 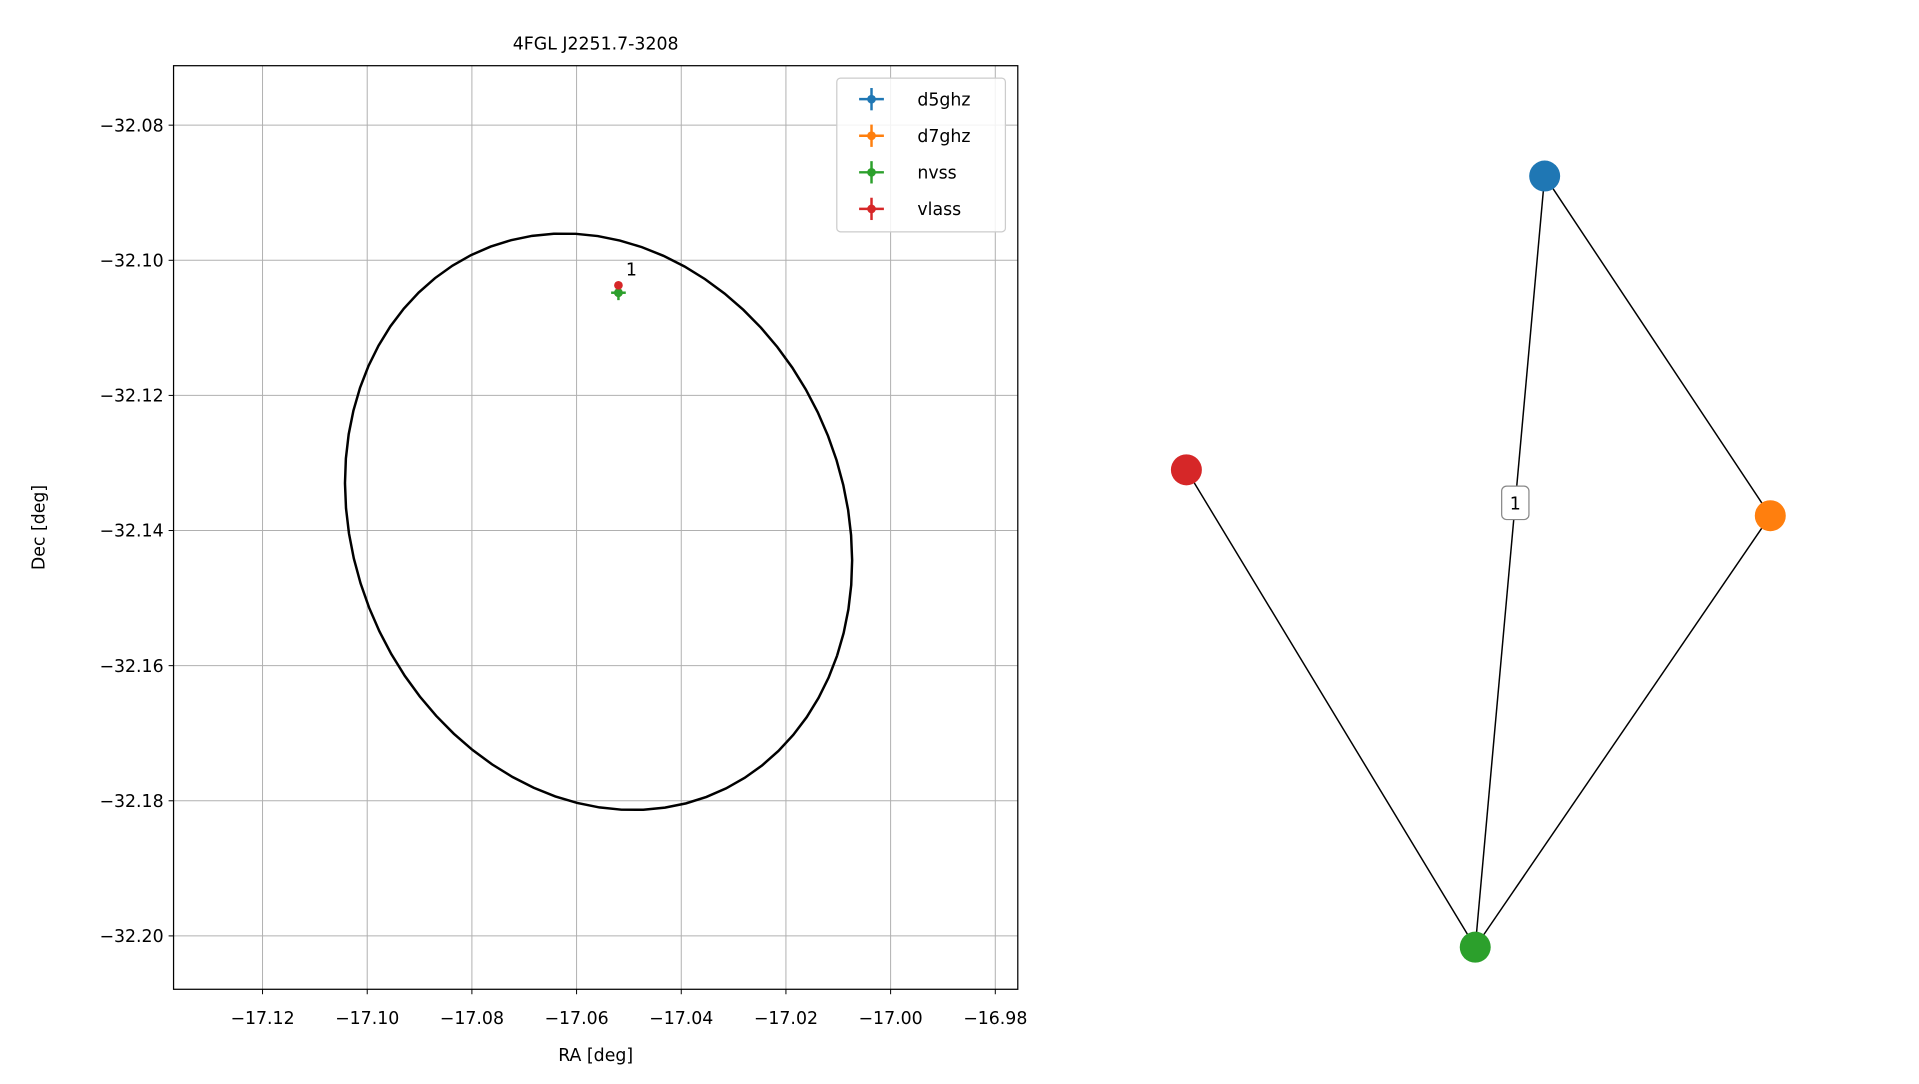 I want to click on x-tick-label: −17.08, so click(x=472, y=1019).